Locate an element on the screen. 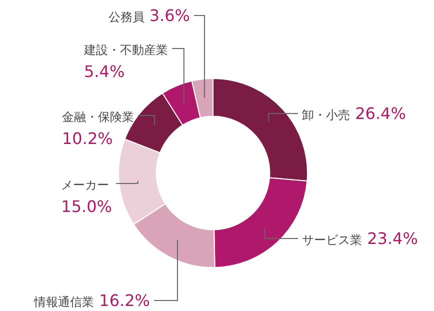  slice-label: 建設・不動産業 is located at coordinates (126, 50).